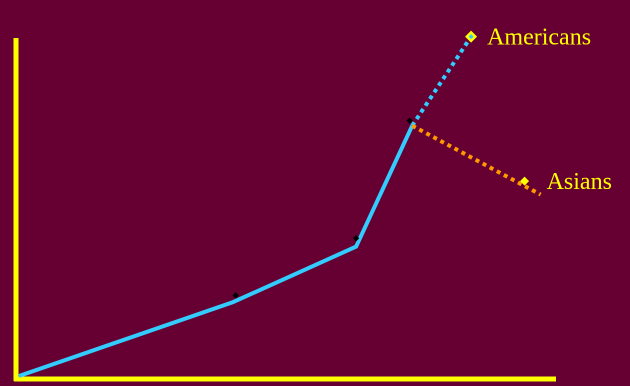 Image resolution: width=630 pixels, height=386 pixels. Describe the element at coordinates (322, 208) in the screenshot. I see `marker-layer` at that location.